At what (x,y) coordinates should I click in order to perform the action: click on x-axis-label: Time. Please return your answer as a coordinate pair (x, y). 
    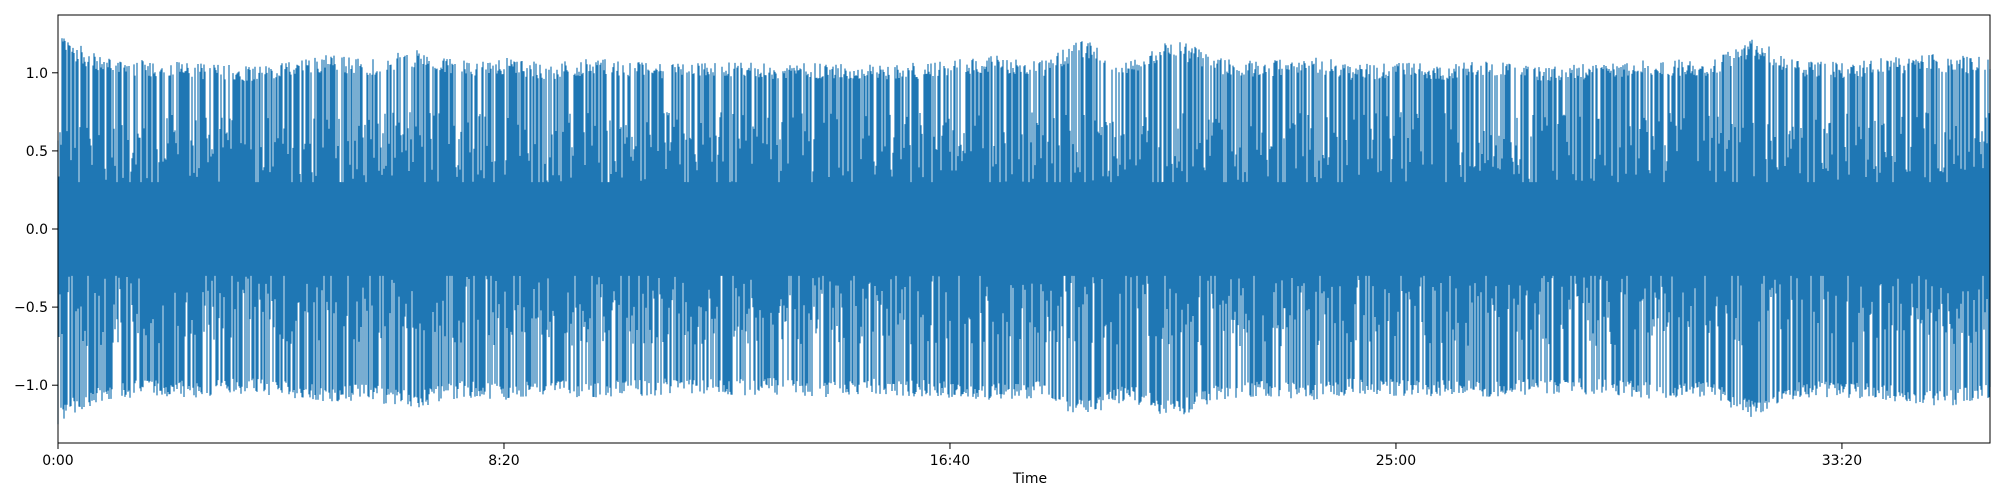
    Looking at the image, I should click on (1029, 479).